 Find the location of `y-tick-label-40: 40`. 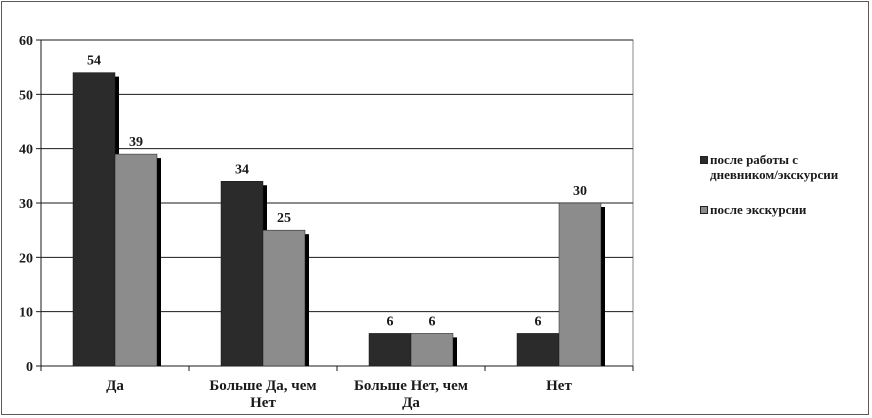

y-tick-label-40: 40 is located at coordinates (26, 150).